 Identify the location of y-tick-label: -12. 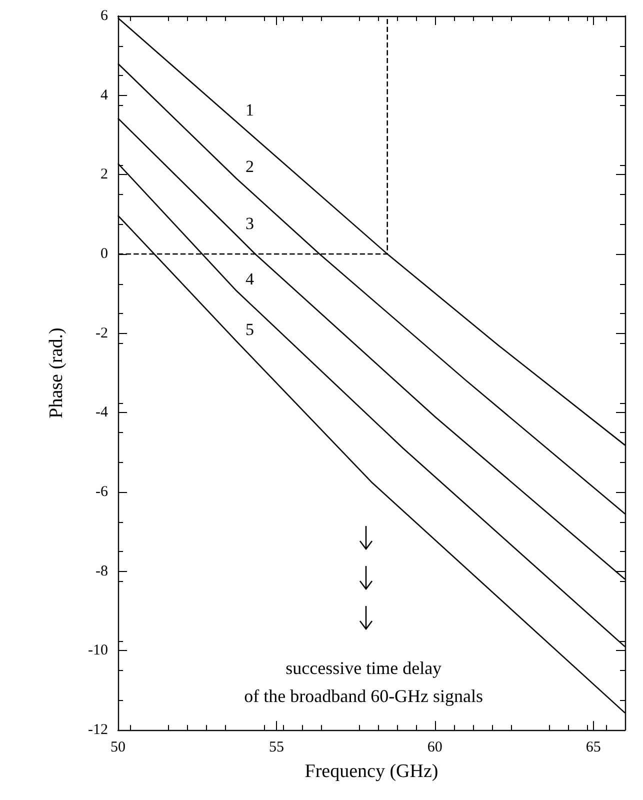
(98, 730).